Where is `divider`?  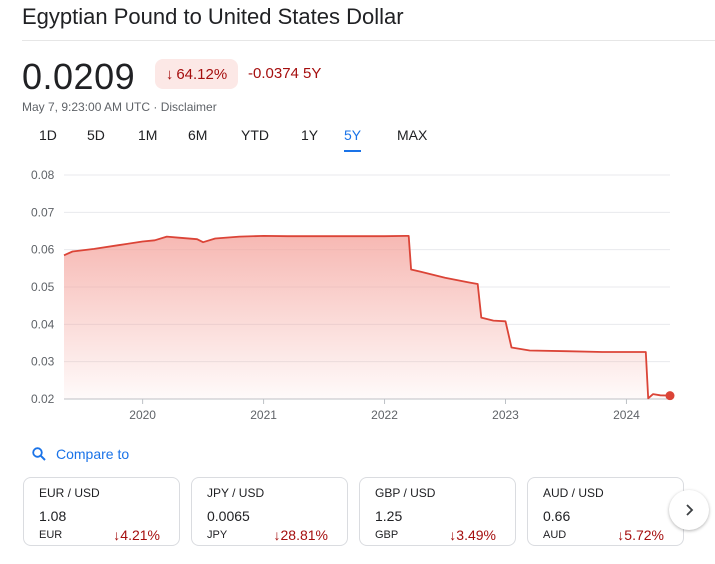
divider is located at coordinates (368, 40).